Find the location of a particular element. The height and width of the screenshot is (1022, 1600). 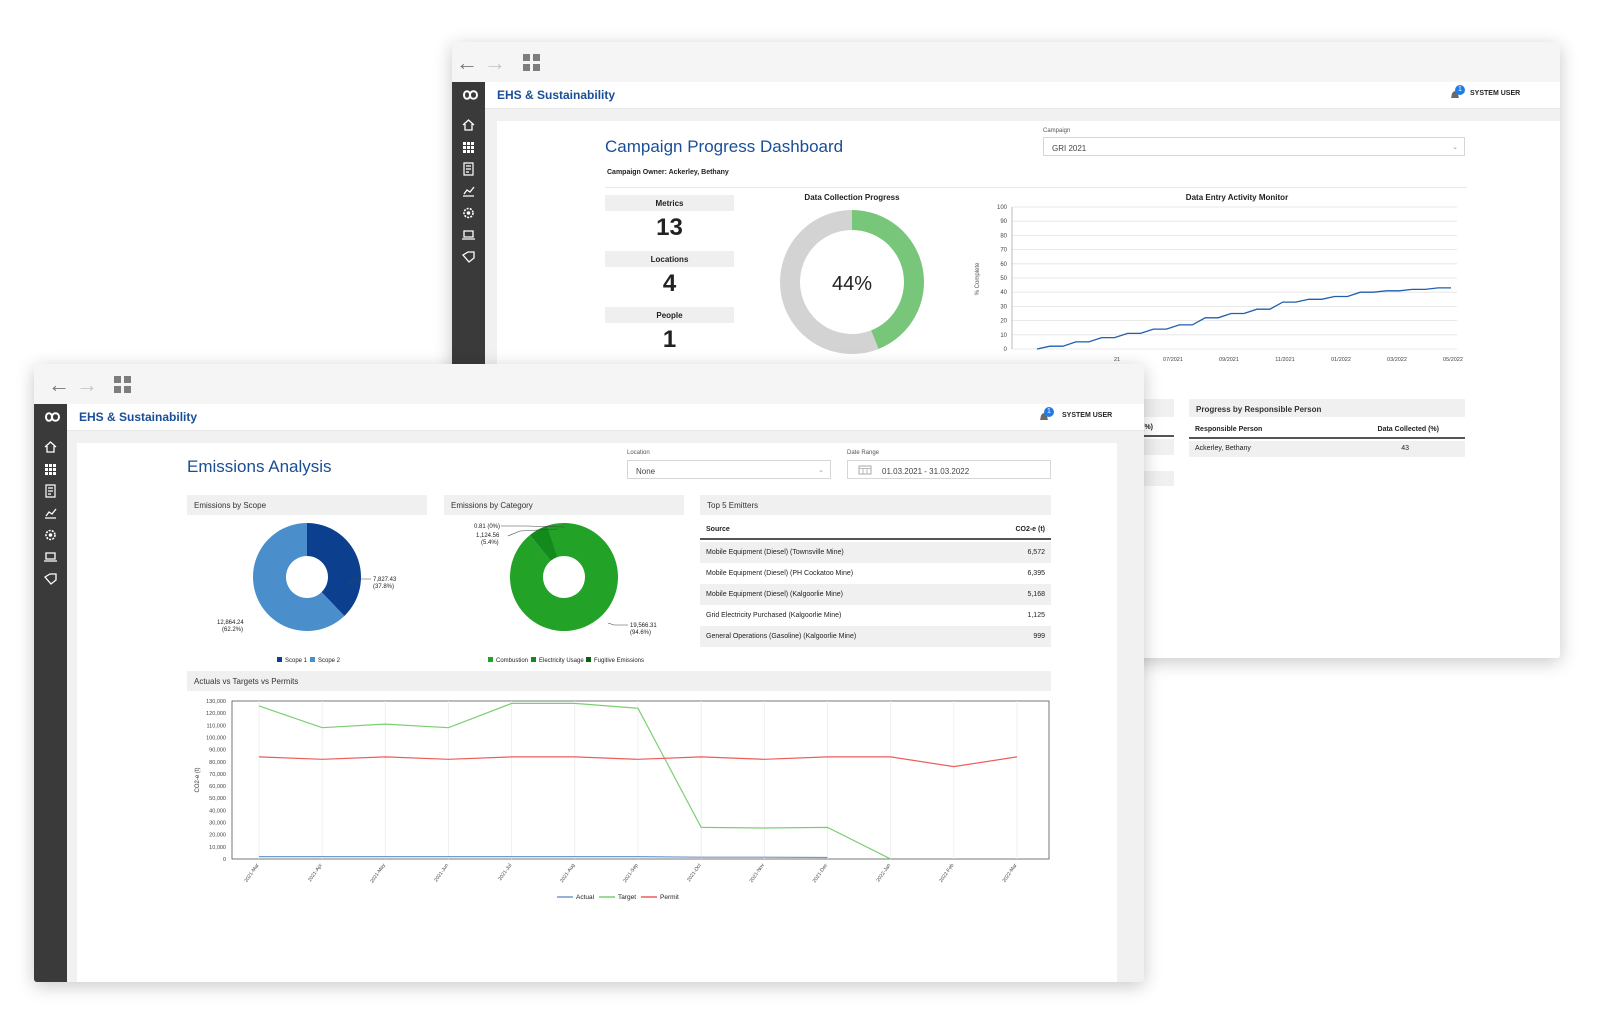

category-slice-electricity-usage is located at coordinates (543, 543).